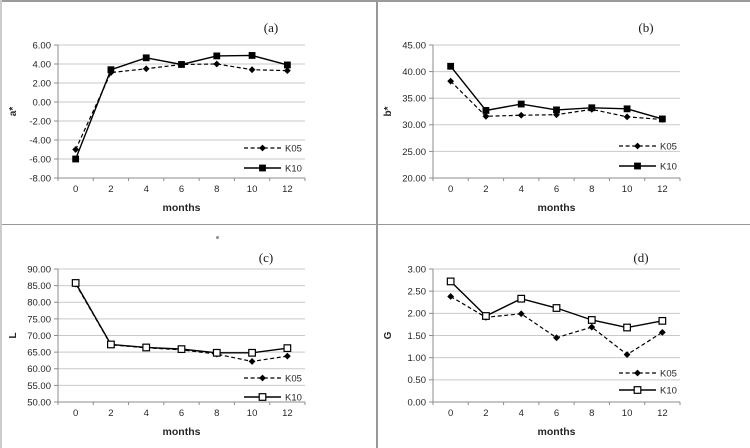  What do you see at coordinates (39, 353) in the screenshot?
I see `y-tick-label: 65.00` at bounding box center [39, 353].